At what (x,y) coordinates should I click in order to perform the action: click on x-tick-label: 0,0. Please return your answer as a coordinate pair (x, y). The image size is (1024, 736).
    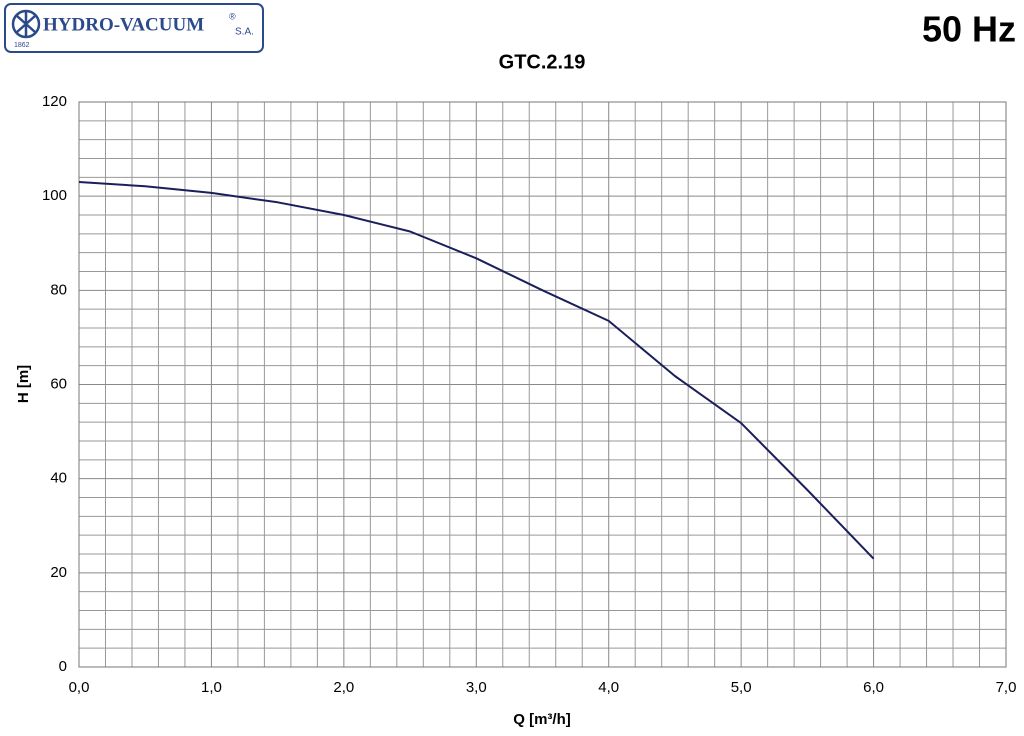
    Looking at the image, I should click on (79, 687).